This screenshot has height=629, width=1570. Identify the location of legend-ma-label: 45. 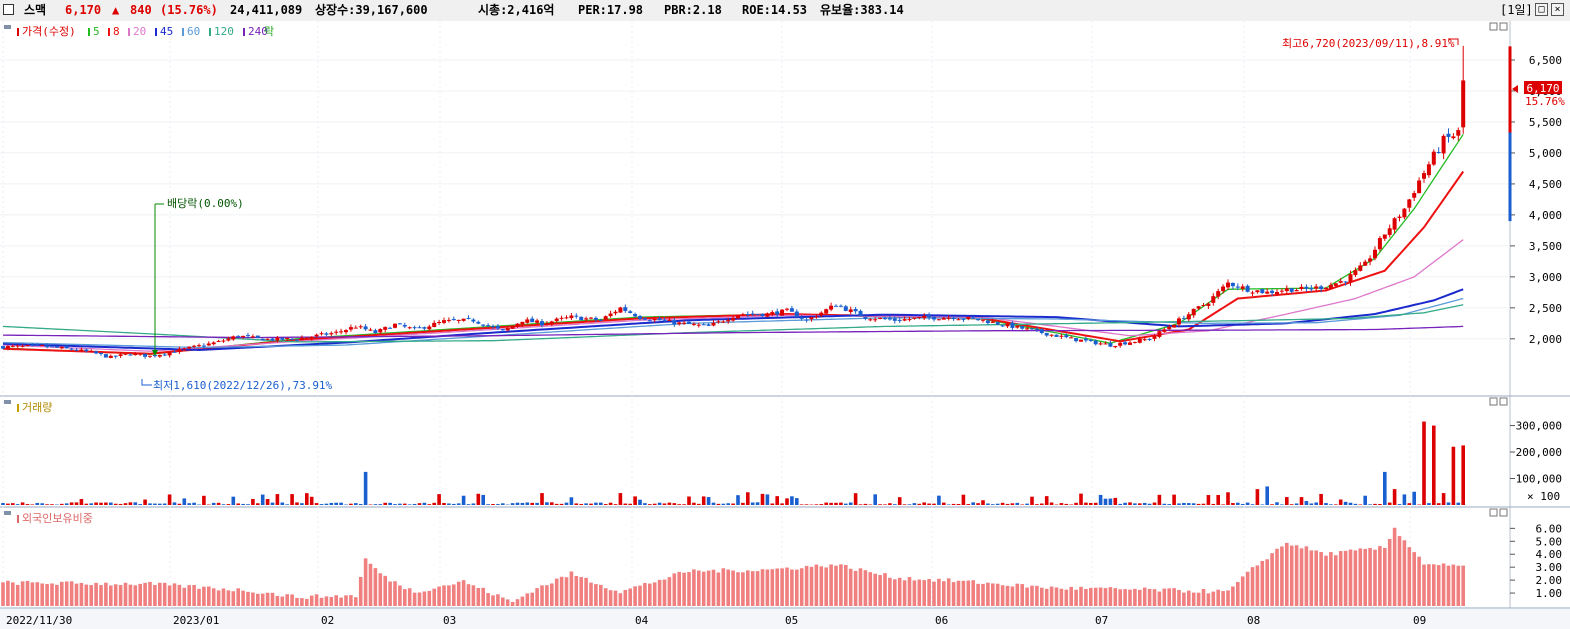
(166, 31).